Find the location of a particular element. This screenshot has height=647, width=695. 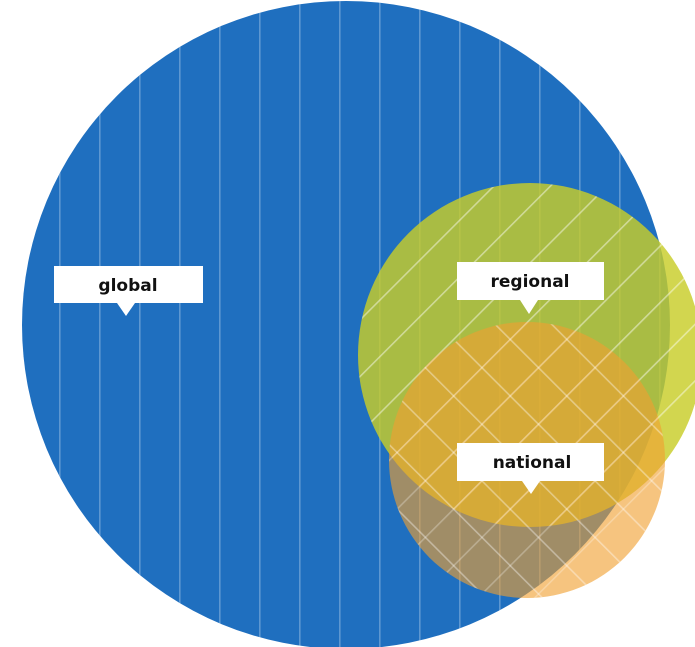

regional-label-text: regional is located at coordinates (530, 282).